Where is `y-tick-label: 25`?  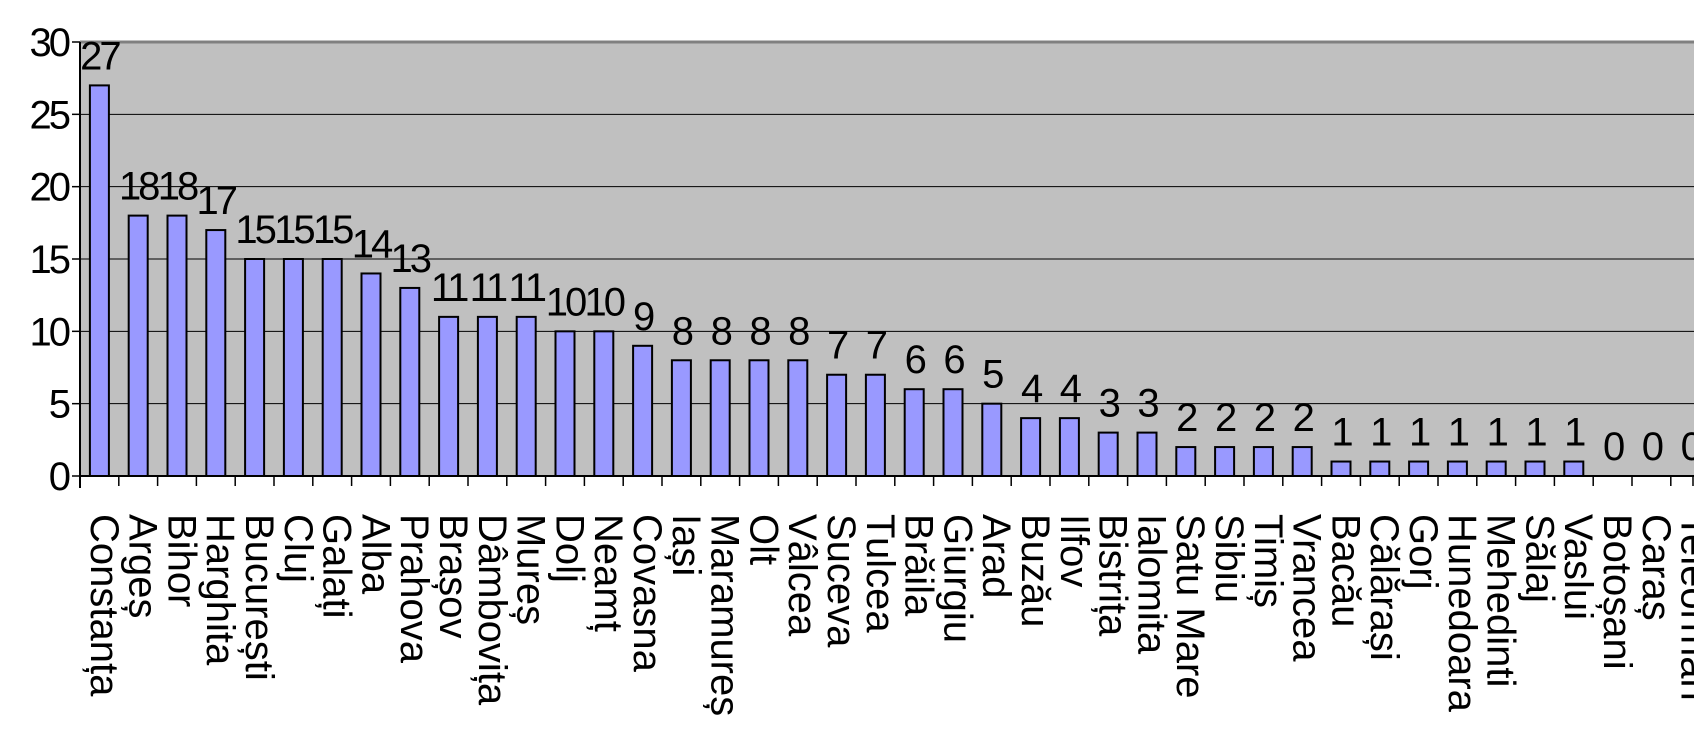 y-tick-label: 25 is located at coordinates (50, 115).